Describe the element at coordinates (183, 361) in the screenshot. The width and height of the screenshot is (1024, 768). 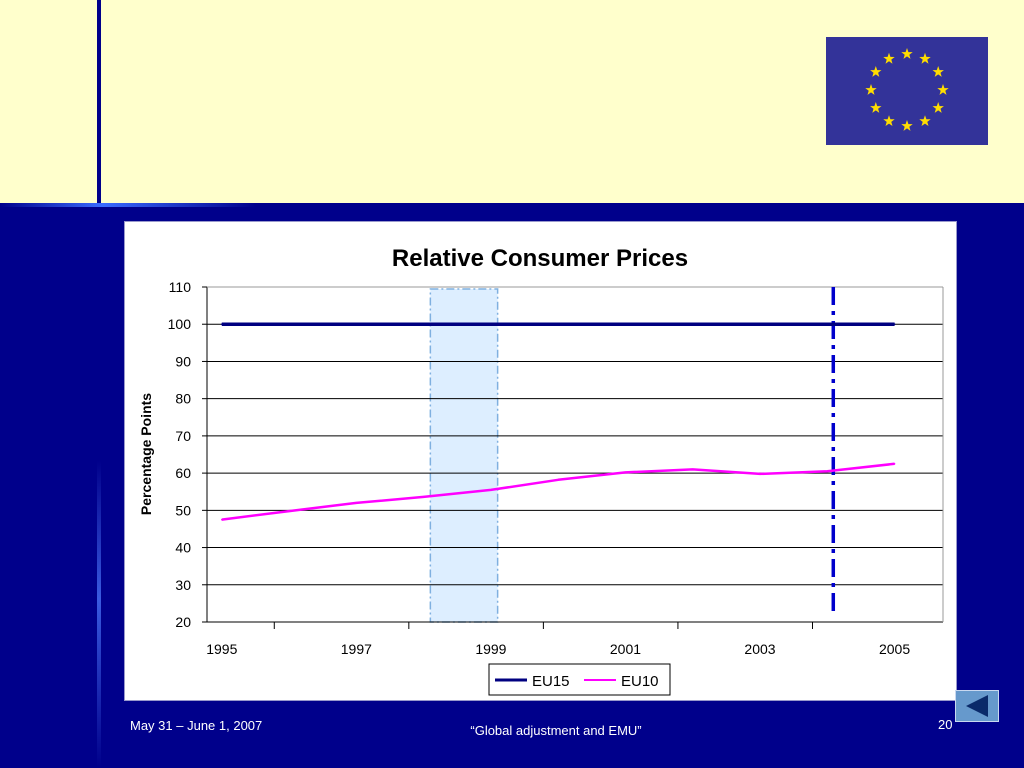
I see `y-tick-label: 90` at that location.